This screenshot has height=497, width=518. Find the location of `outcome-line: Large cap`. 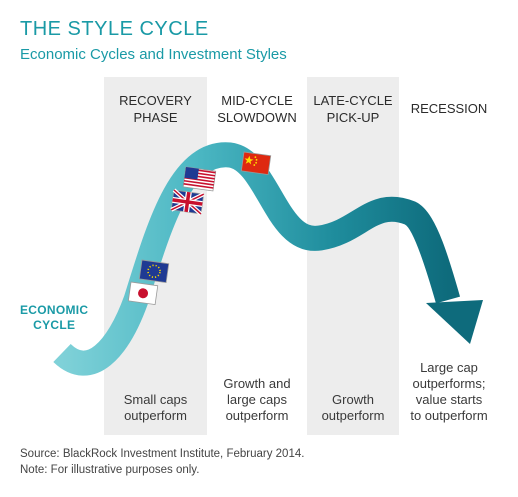

outcome-line: Large cap is located at coordinates (449, 367).